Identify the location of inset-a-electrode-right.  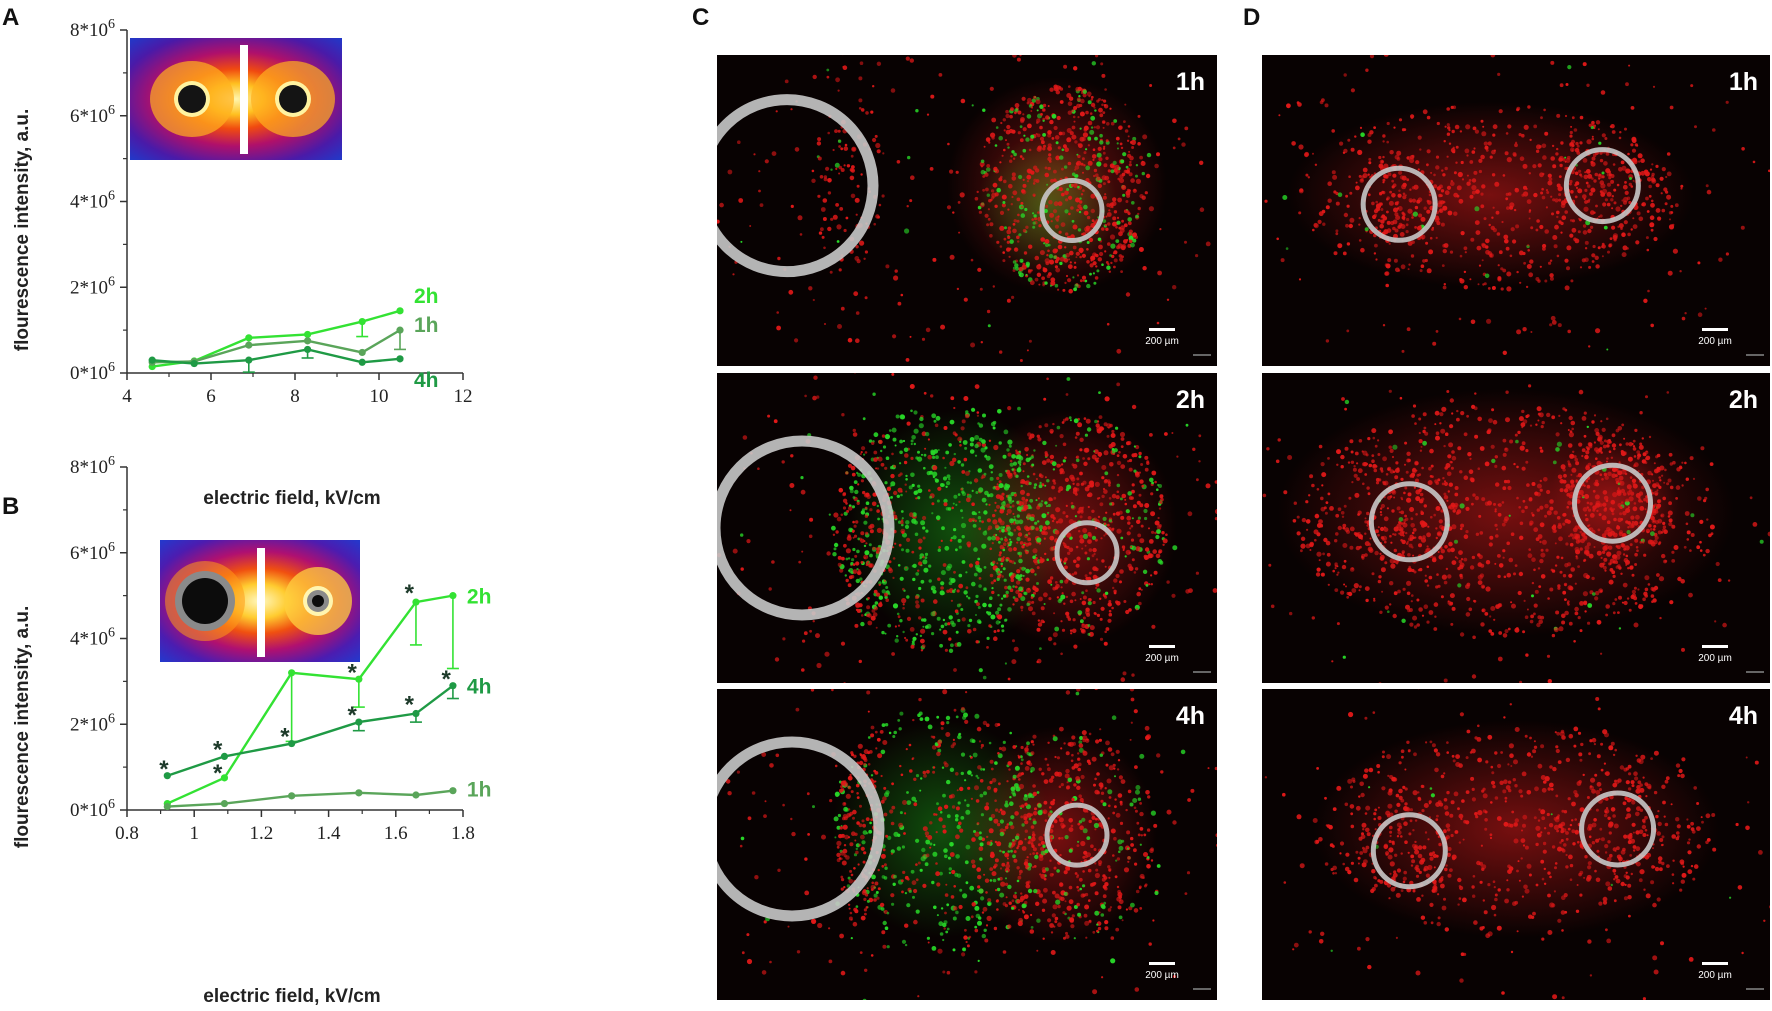
(293, 99).